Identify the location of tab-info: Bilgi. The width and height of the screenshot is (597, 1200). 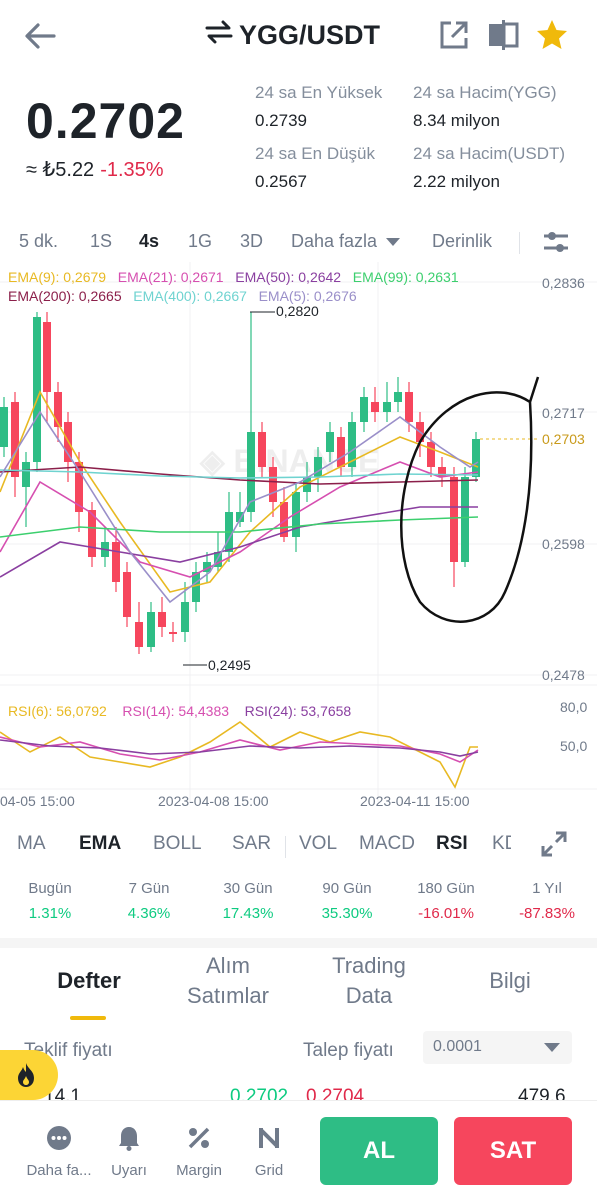
(510, 980).